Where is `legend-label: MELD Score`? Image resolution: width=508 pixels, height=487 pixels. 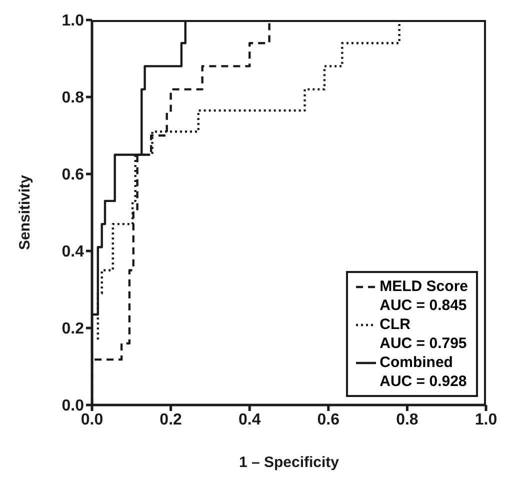
legend-label: MELD Score is located at coordinates (424, 286).